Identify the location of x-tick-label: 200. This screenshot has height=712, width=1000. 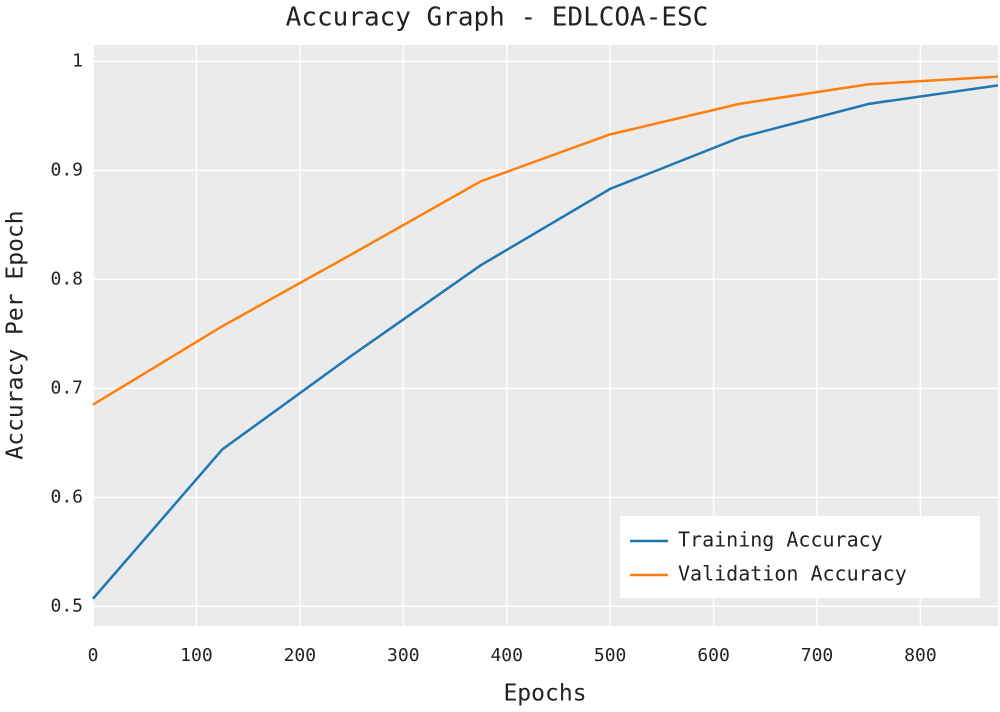
(300, 655).